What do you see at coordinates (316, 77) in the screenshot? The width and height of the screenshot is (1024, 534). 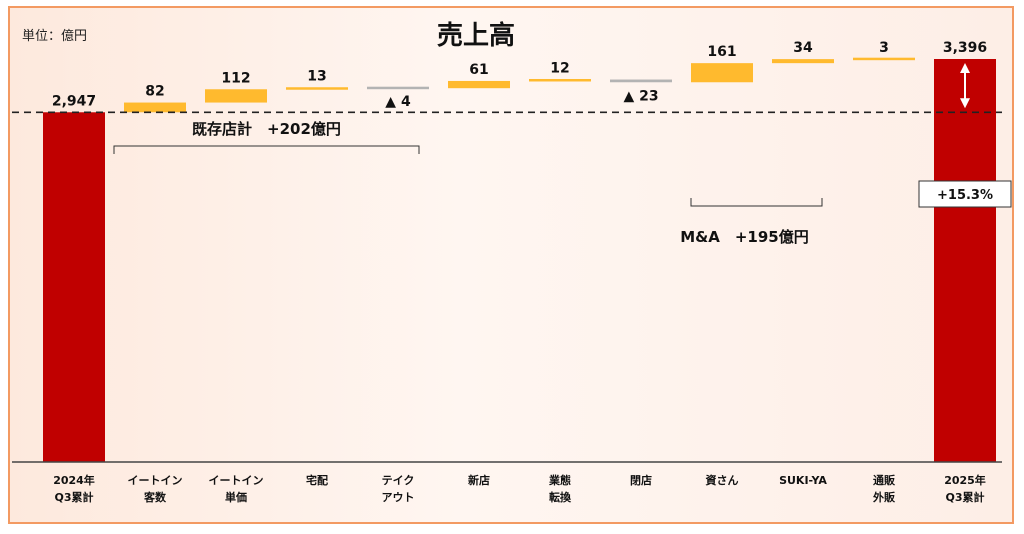 I see `value-label-4: 13` at bounding box center [316, 77].